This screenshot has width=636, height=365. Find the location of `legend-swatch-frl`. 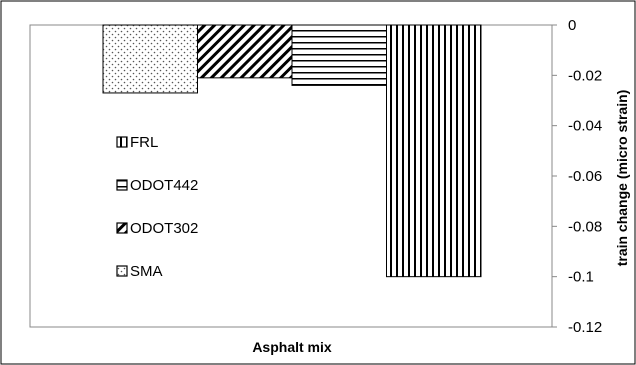

legend-swatch-frl is located at coordinates (122, 142).